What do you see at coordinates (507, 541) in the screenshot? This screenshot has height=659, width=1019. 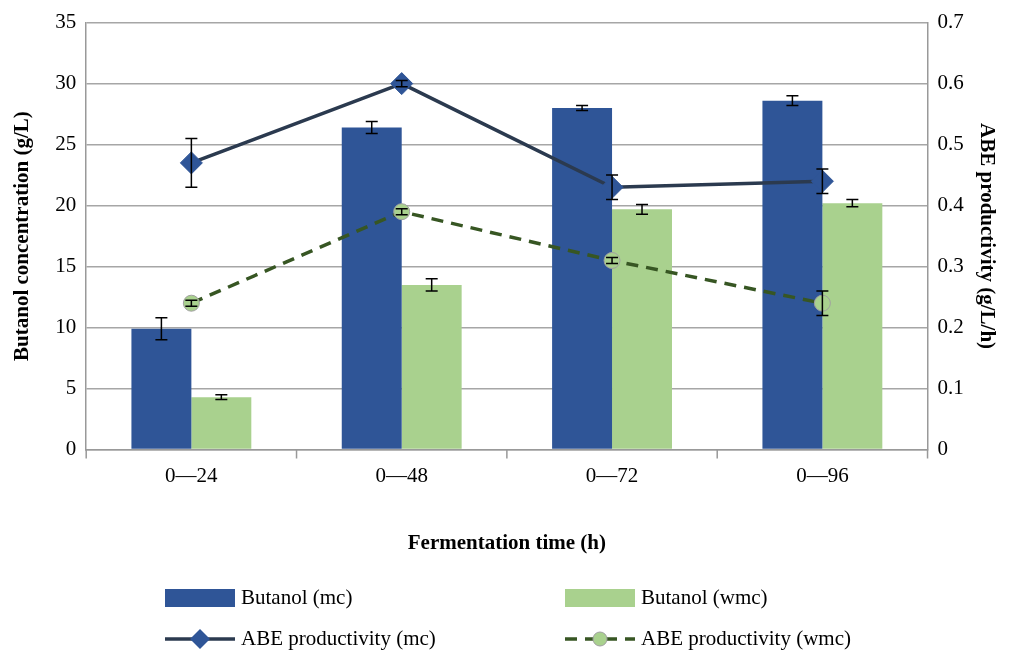 I see `x-axis-title: Fermentation time (h)` at bounding box center [507, 541].